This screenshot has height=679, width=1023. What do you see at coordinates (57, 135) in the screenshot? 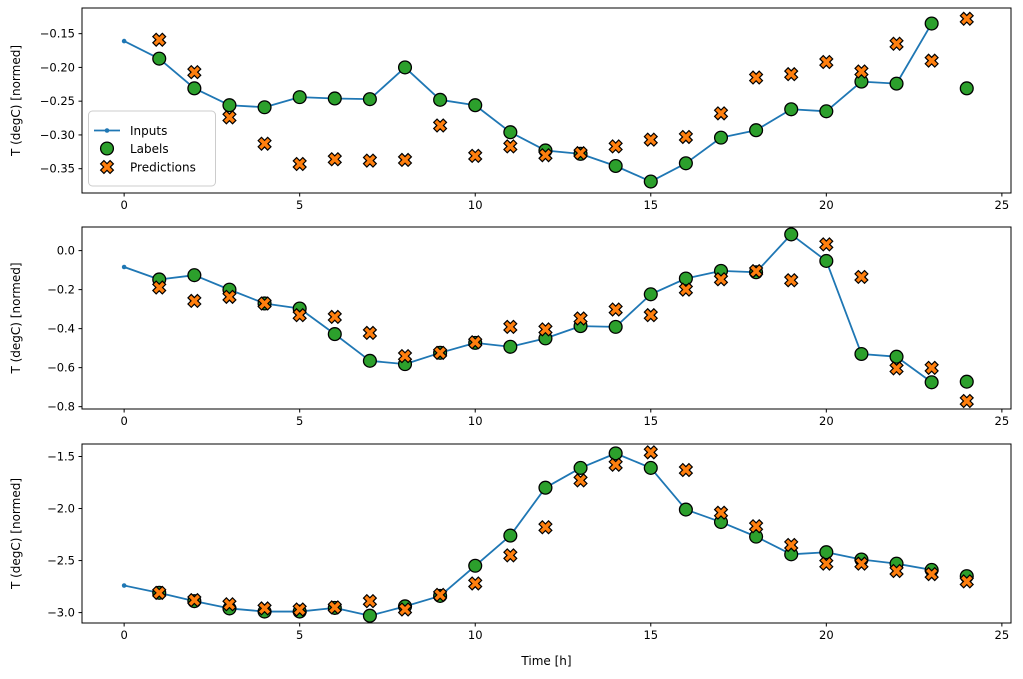
I see `y-tick-label: −0.30` at bounding box center [57, 135].